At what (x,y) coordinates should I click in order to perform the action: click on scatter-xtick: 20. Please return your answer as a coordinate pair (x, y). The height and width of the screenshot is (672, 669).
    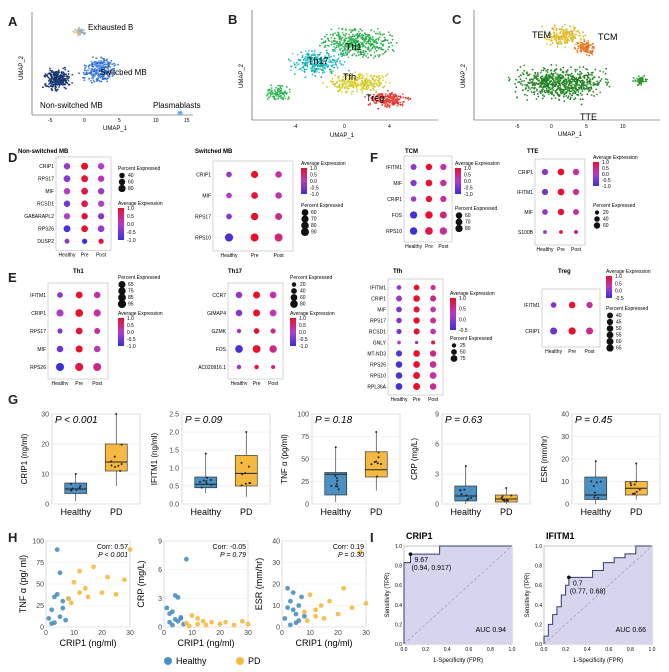
    Looking at the image, I should click on (338, 633).